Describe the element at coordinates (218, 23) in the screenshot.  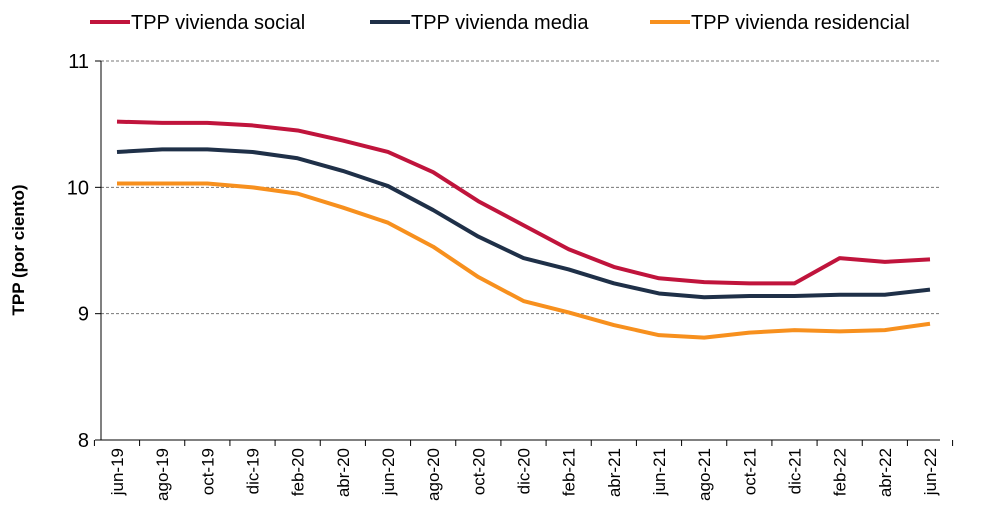
I see `legend-label: TPP vivienda social` at that location.